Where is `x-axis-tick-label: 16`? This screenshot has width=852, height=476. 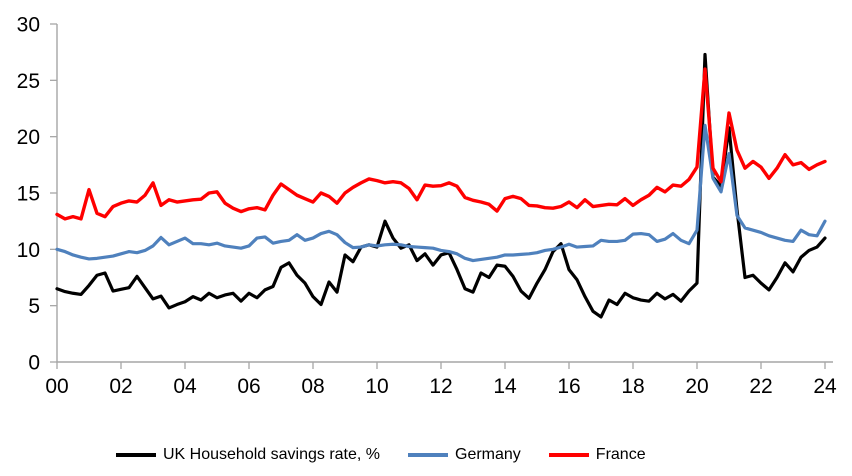 x-axis-tick-label: 16 is located at coordinates (568, 386).